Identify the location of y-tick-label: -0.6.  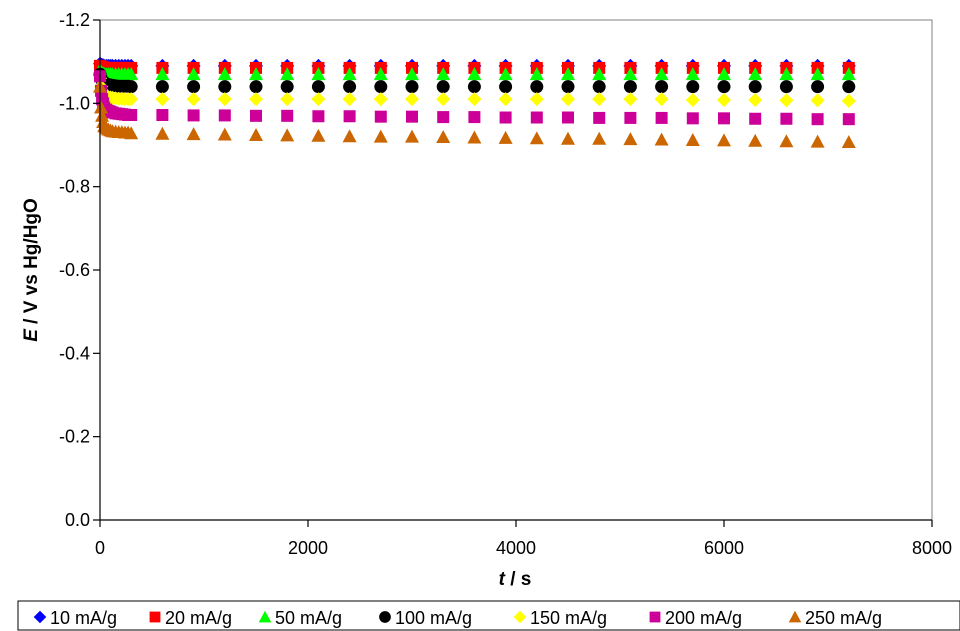
(74, 270).